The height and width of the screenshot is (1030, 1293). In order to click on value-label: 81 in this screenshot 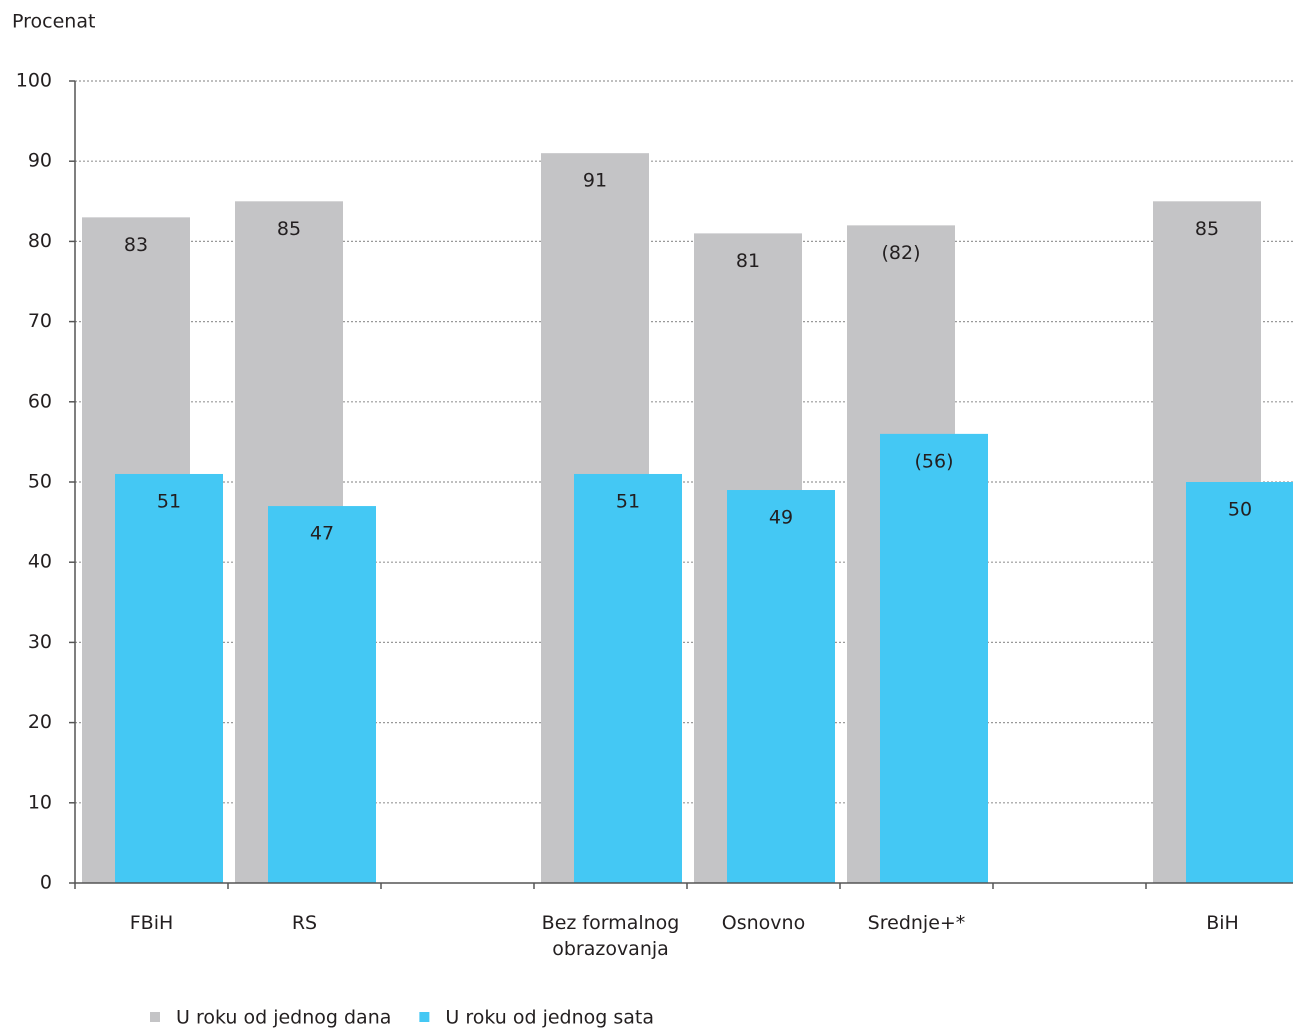, I will do `click(748, 261)`.